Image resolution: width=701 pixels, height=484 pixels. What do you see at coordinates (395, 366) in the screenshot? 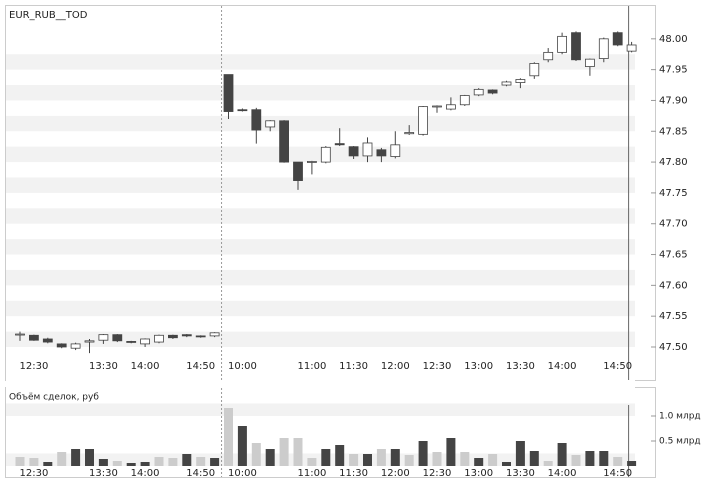
I see `x-tick-label: 12:00` at bounding box center [395, 366].